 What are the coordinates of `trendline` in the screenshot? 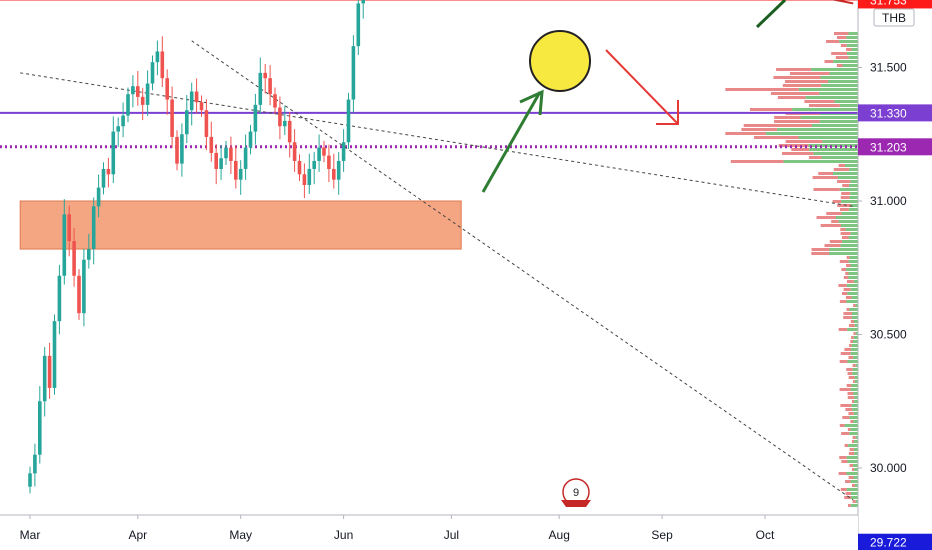 It's located at (842, 2).